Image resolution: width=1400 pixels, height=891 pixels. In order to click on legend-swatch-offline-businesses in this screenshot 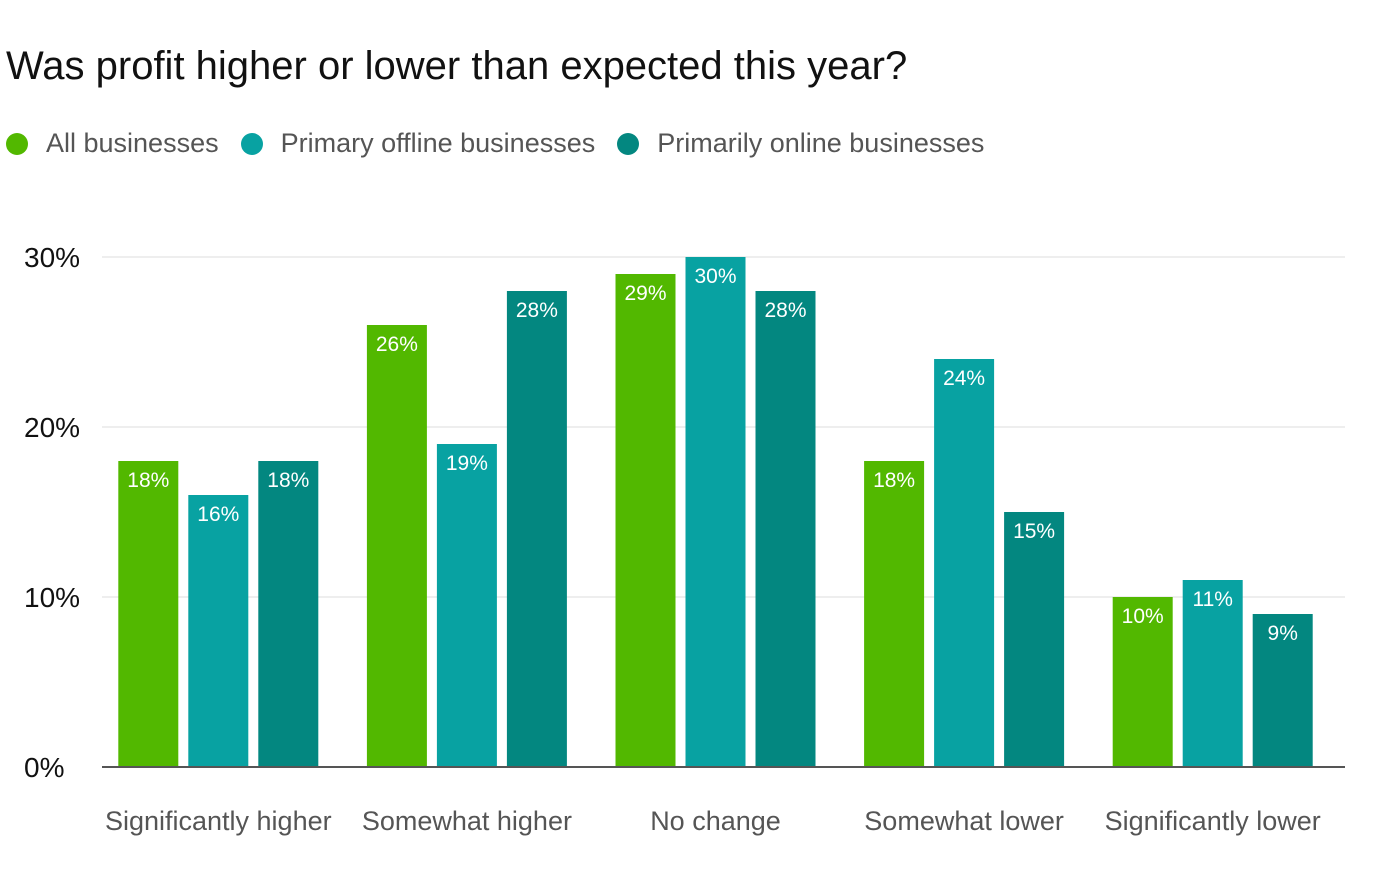, I will do `click(251, 143)`.